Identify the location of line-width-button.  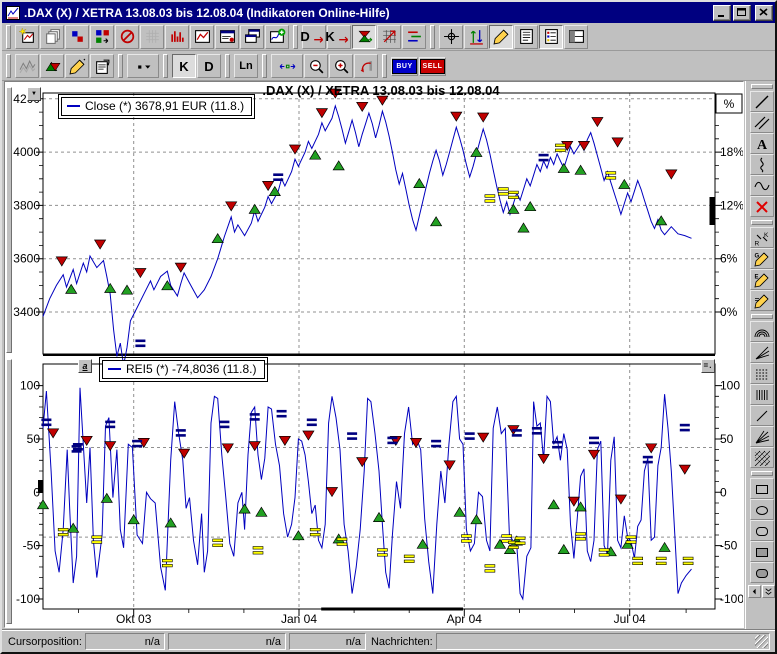
(143, 66).